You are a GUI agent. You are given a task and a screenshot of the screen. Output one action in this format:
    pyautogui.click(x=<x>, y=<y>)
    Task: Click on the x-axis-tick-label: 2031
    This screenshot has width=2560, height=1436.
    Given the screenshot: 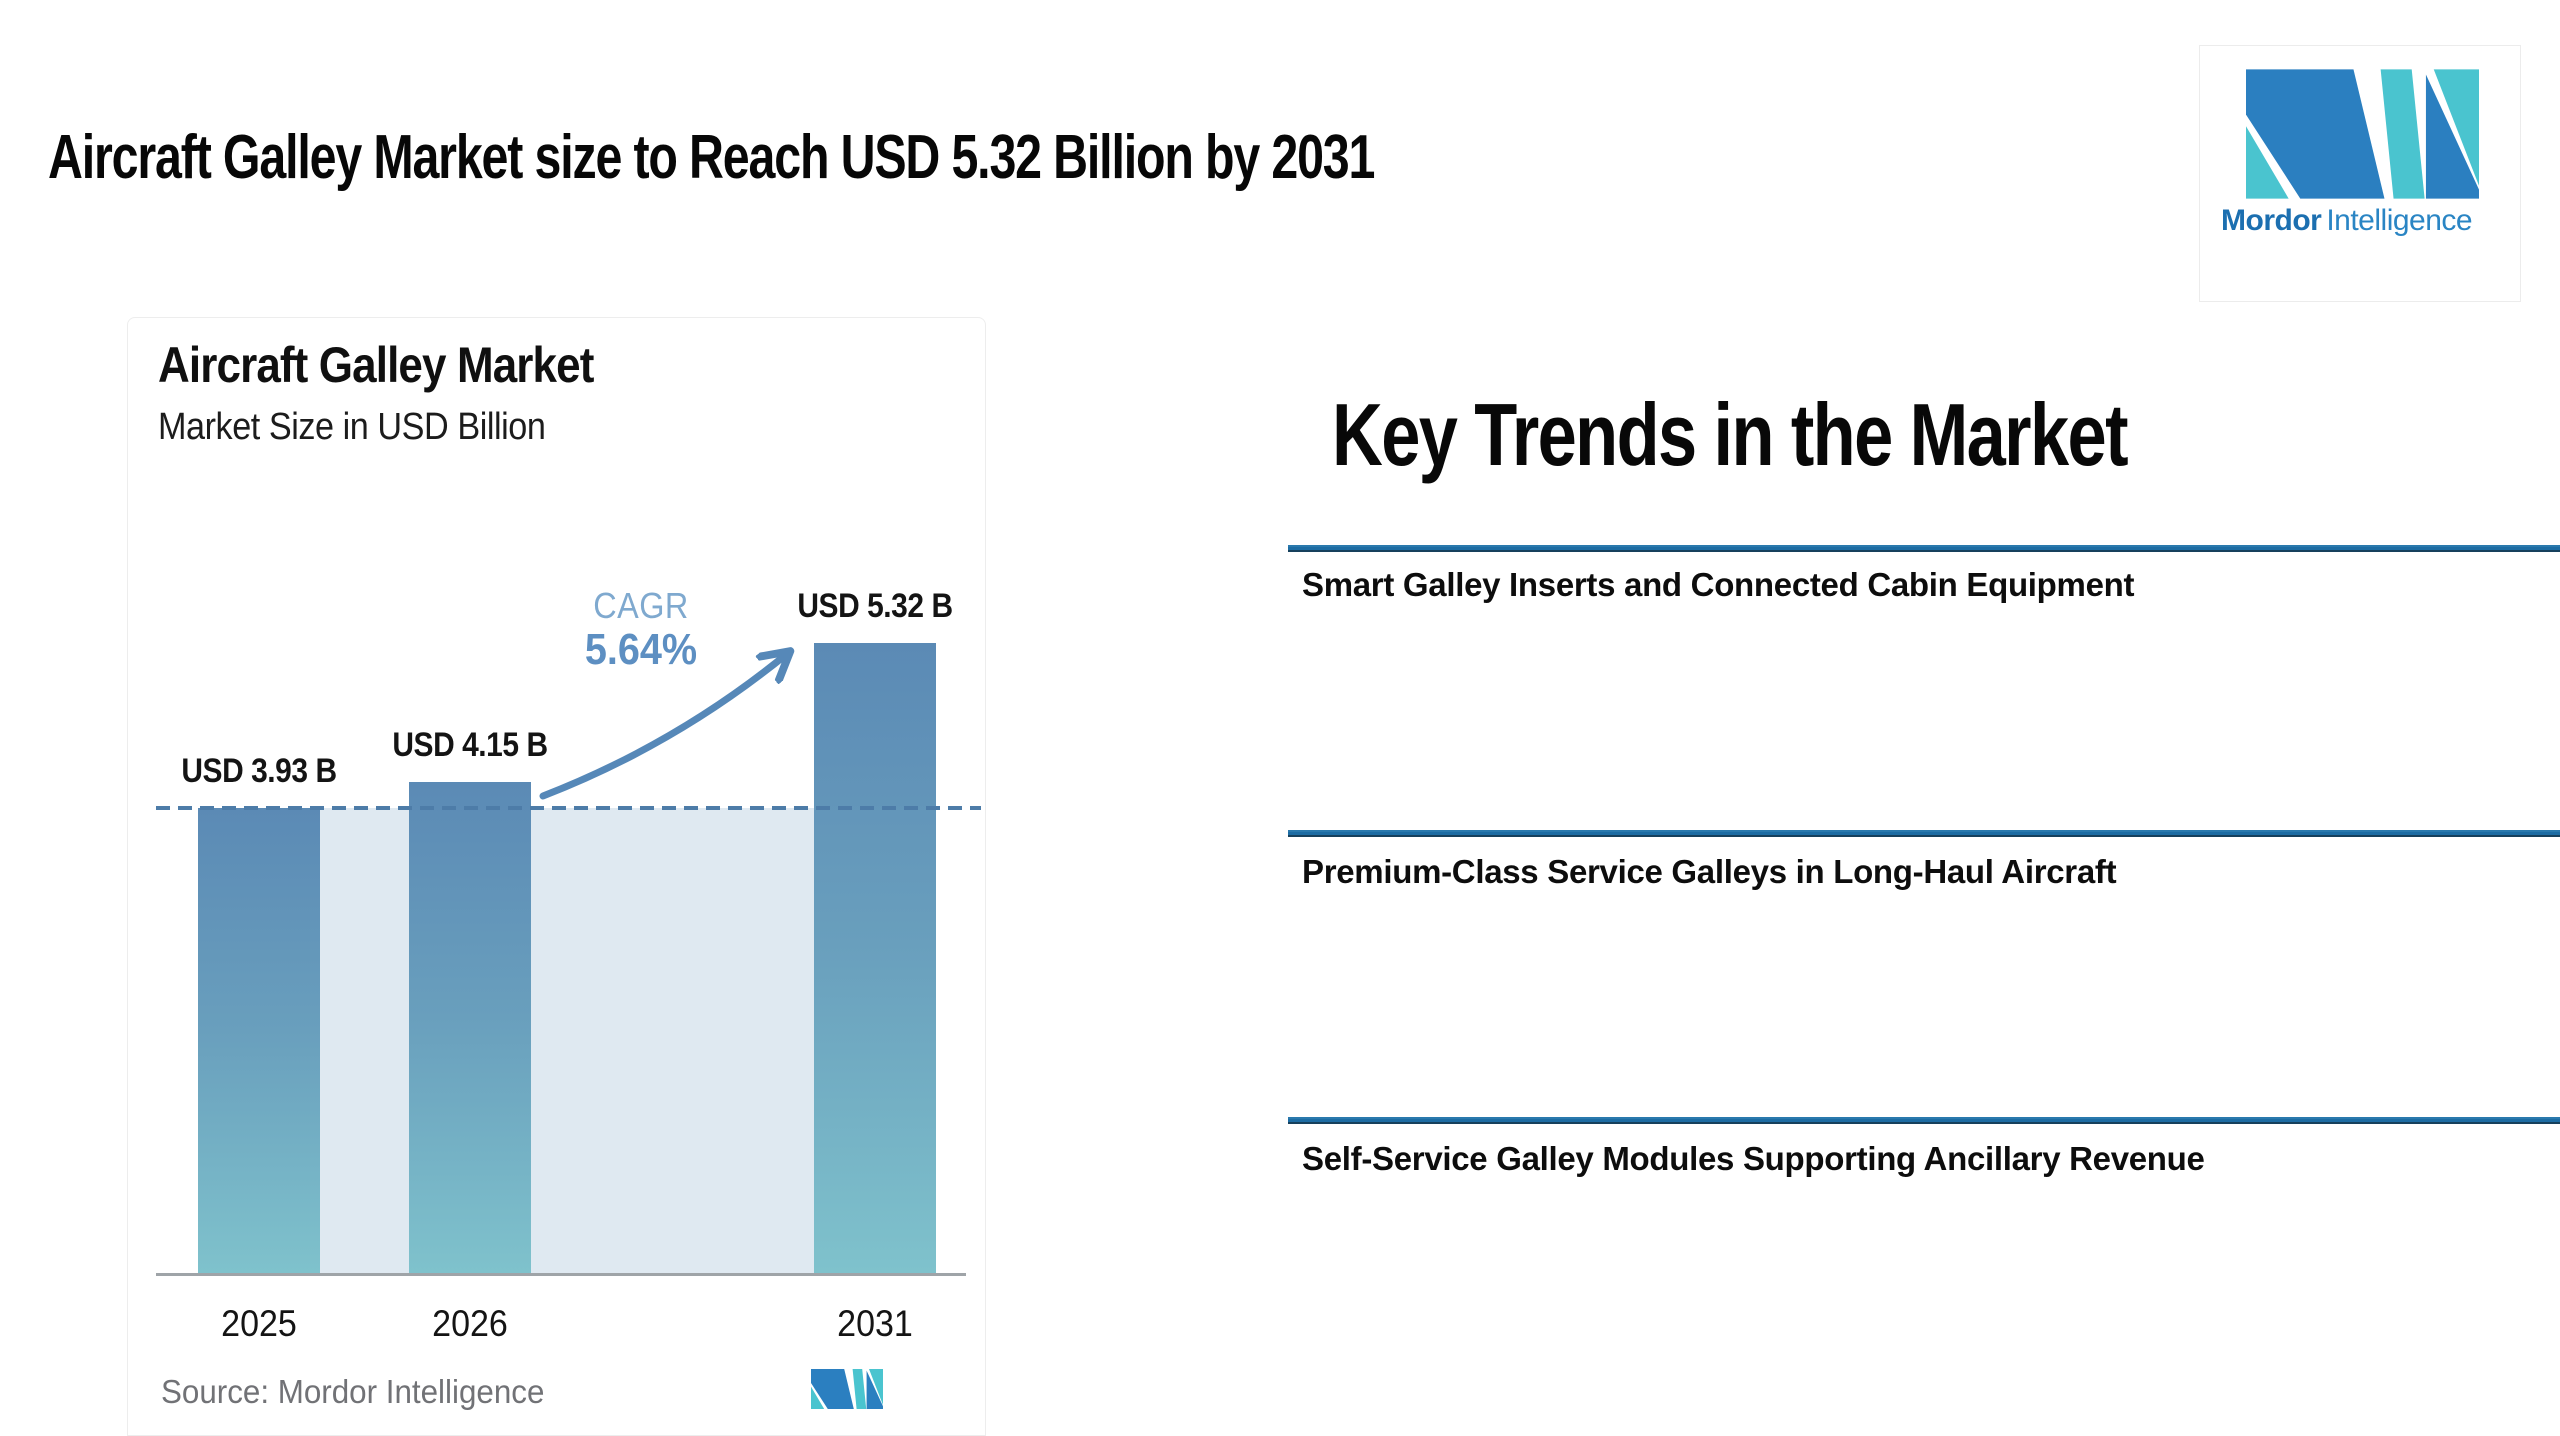 What is the action you would take?
    pyautogui.click(x=875, y=1323)
    